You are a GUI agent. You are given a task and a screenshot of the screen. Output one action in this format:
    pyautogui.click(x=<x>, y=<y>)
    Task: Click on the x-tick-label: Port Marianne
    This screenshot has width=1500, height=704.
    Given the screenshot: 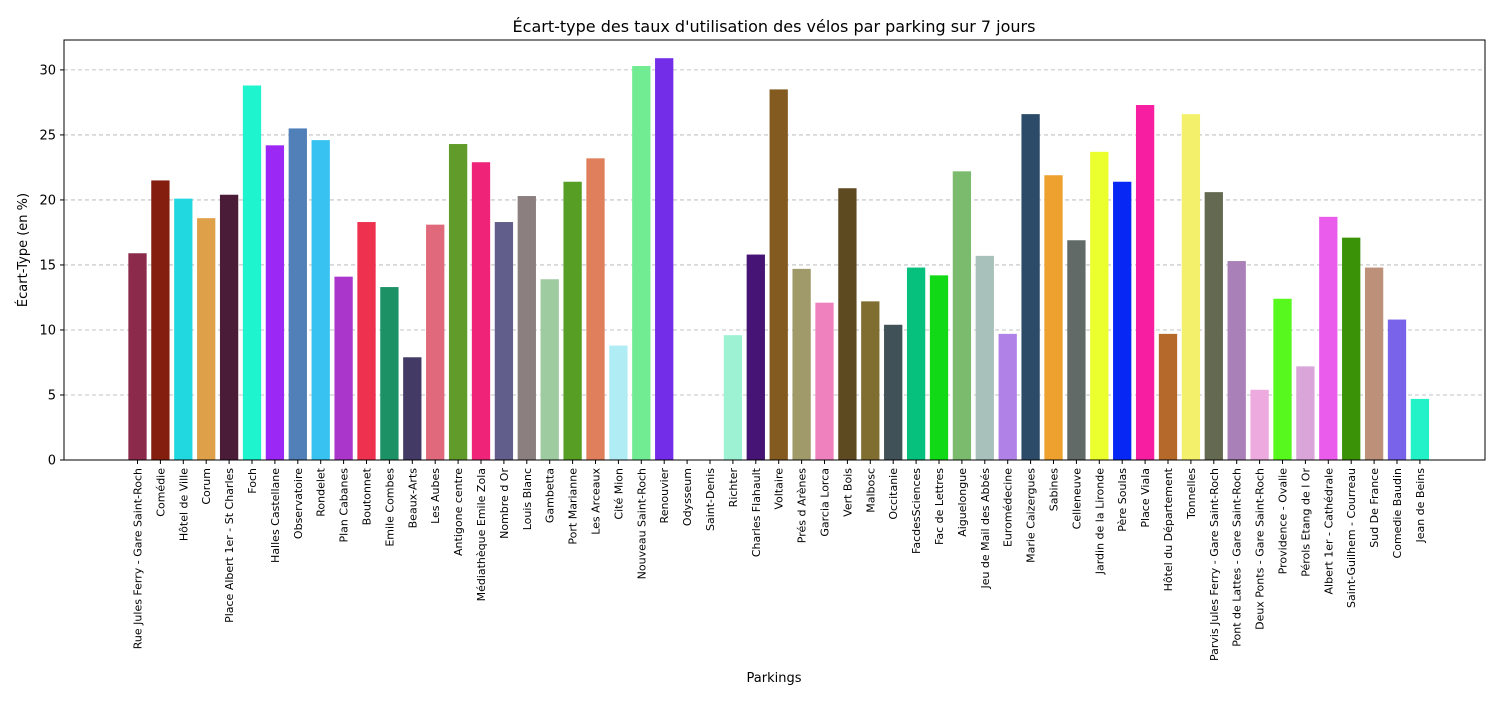 What is the action you would take?
    pyautogui.click(x=573, y=506)
    